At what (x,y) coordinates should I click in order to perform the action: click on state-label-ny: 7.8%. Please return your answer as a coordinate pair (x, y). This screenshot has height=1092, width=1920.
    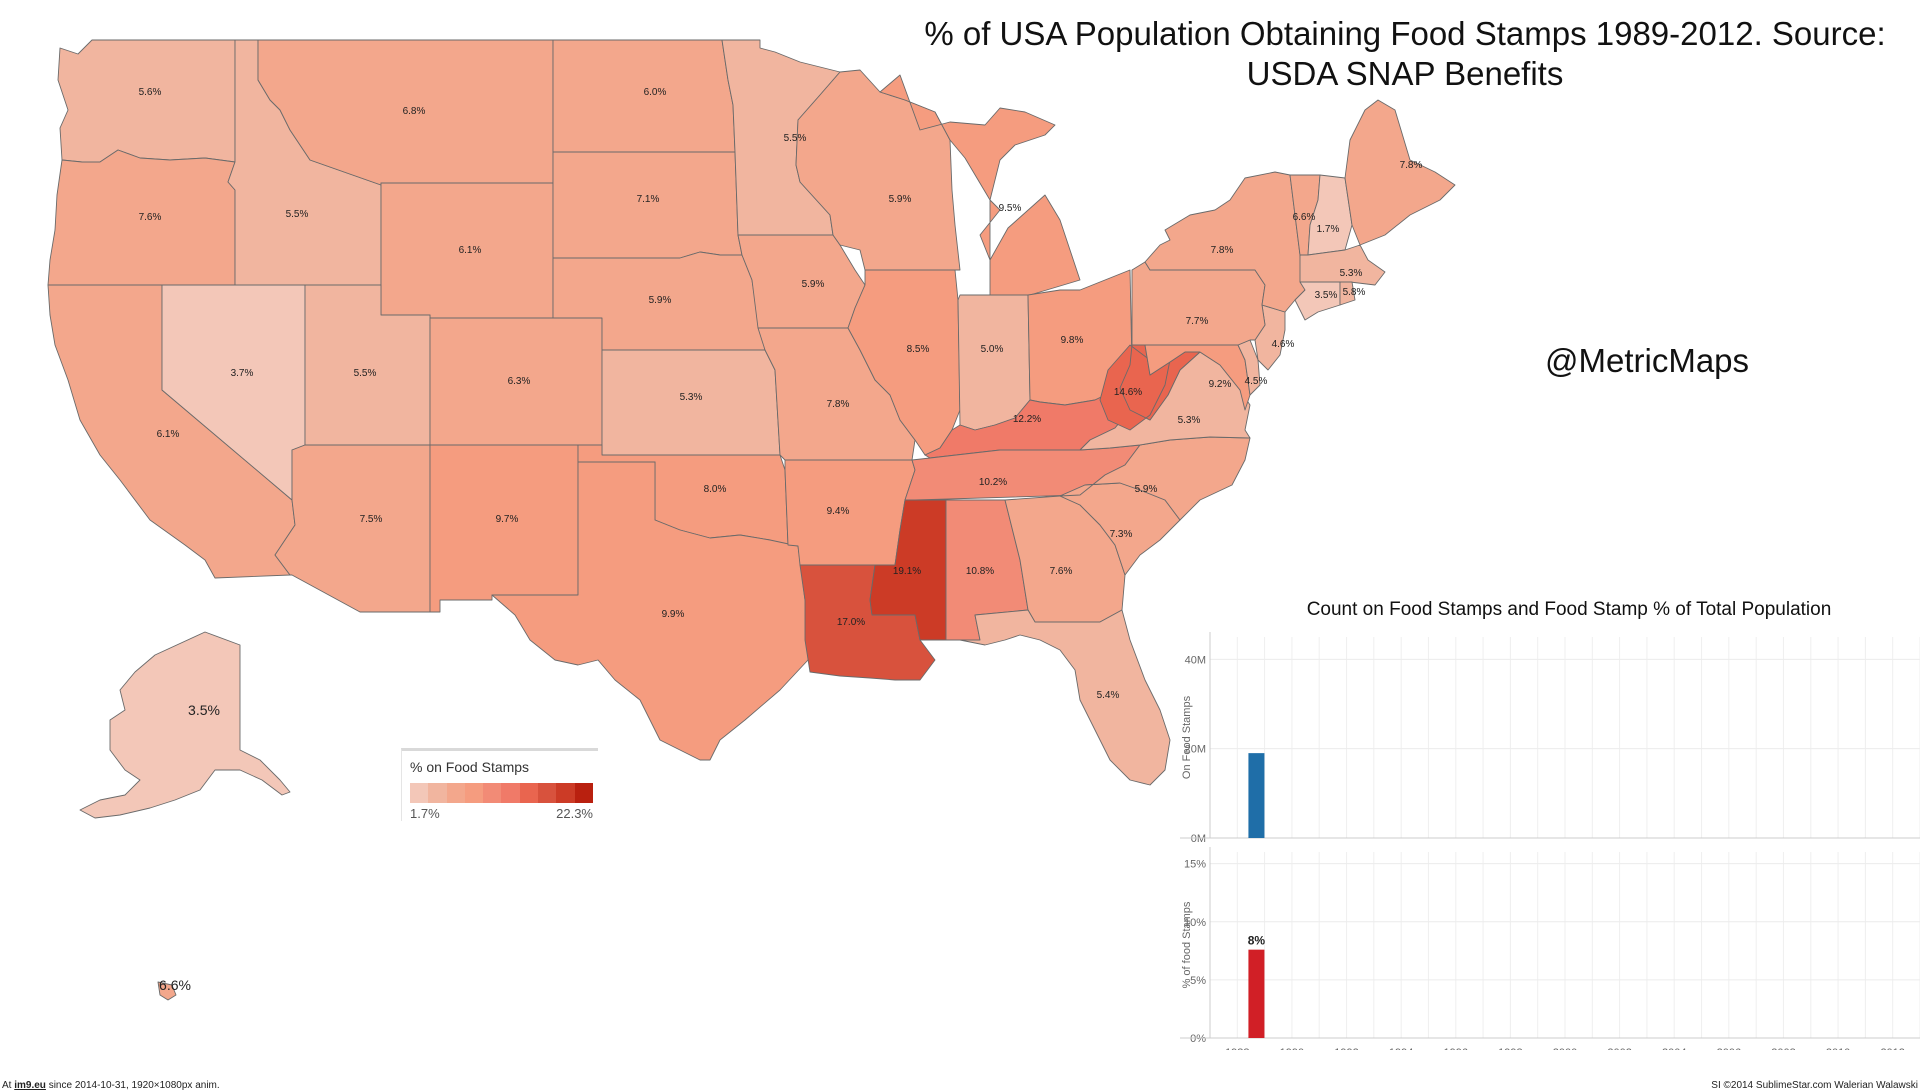
    Looking at the image, I should click on (1222, 250).